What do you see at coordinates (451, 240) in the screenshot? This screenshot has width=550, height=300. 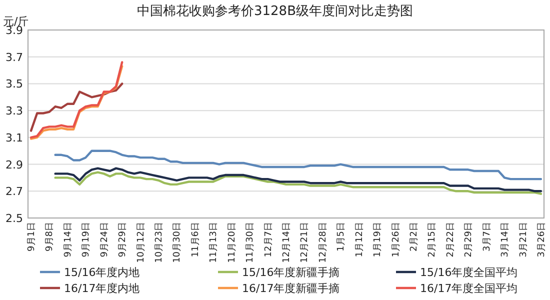 I see `x-tick-label: 2月22日` at bounding box center [451, 240].